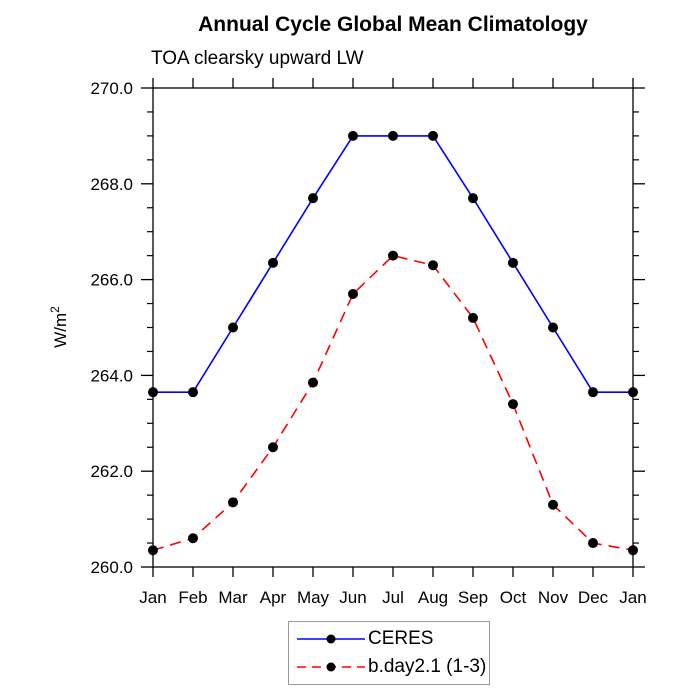 This screenshot has height=700, width=700. Describe the element at coordinates (401, 638) in the screenshot. I see `legend-label-ceres: CERES` at that location.